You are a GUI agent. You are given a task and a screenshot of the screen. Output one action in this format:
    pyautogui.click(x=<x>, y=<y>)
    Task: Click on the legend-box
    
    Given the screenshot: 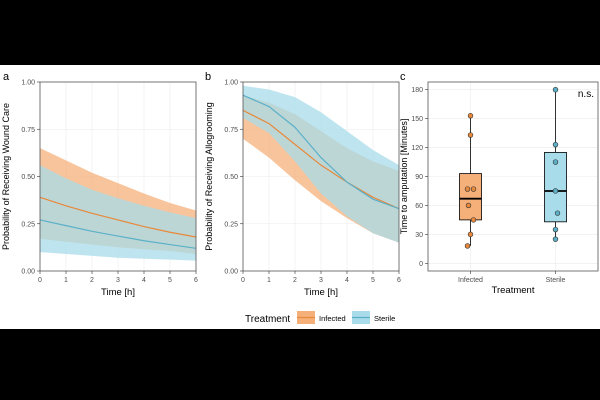 What is the action you would take?
    pyautogui.click(x=325, y=317)
    